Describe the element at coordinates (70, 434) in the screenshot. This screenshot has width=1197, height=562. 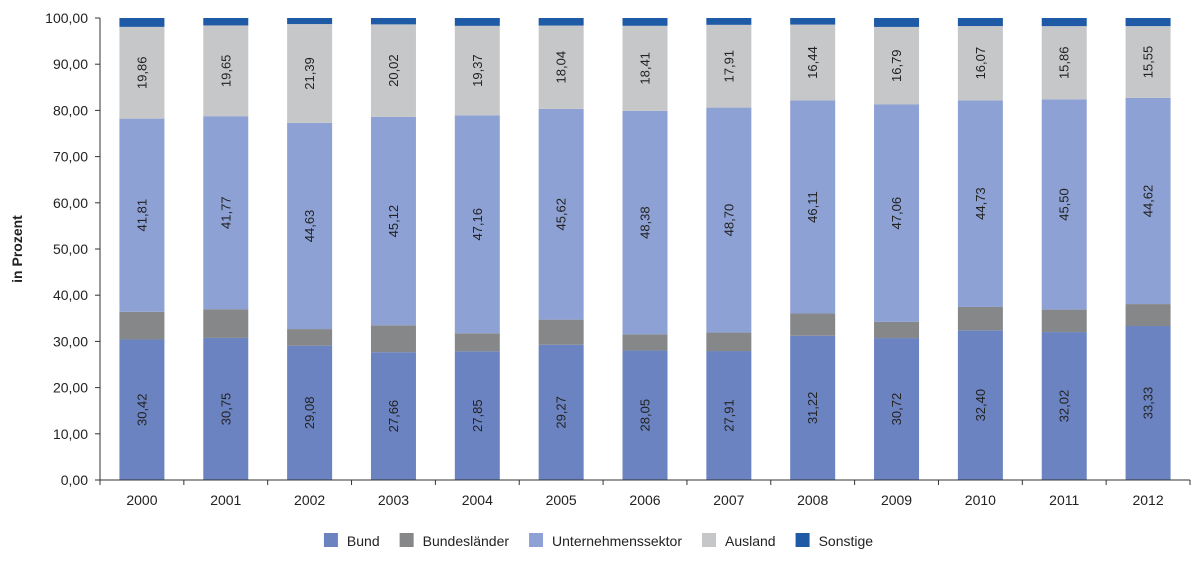
I see `y-tick-label: 10,00` at that location.